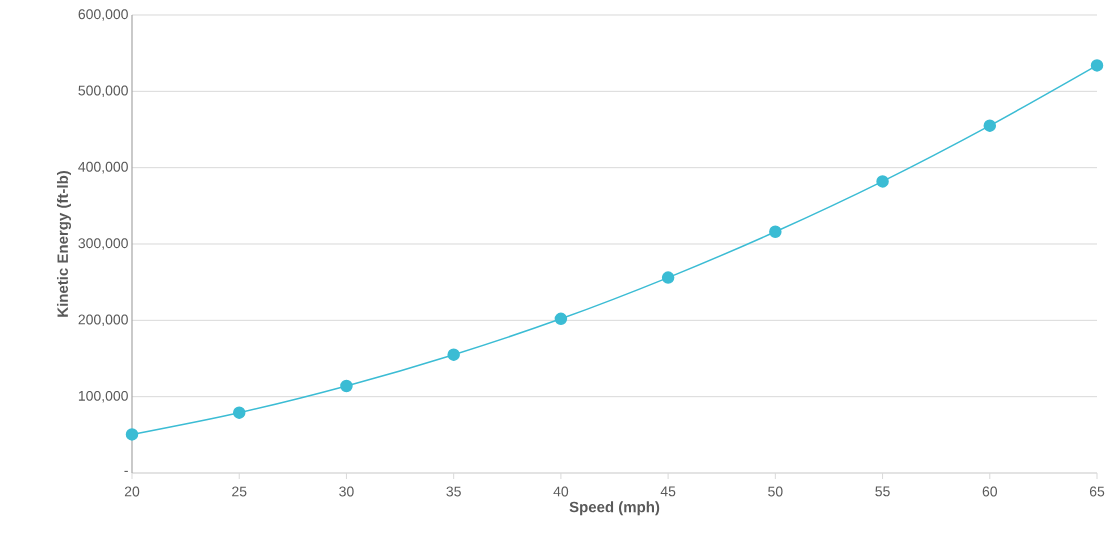 This screenshot has height=542, width=1120. Describe the element at coordinates (990, 491) in the screenshot. I see `x-tick-label: 60` at that location.